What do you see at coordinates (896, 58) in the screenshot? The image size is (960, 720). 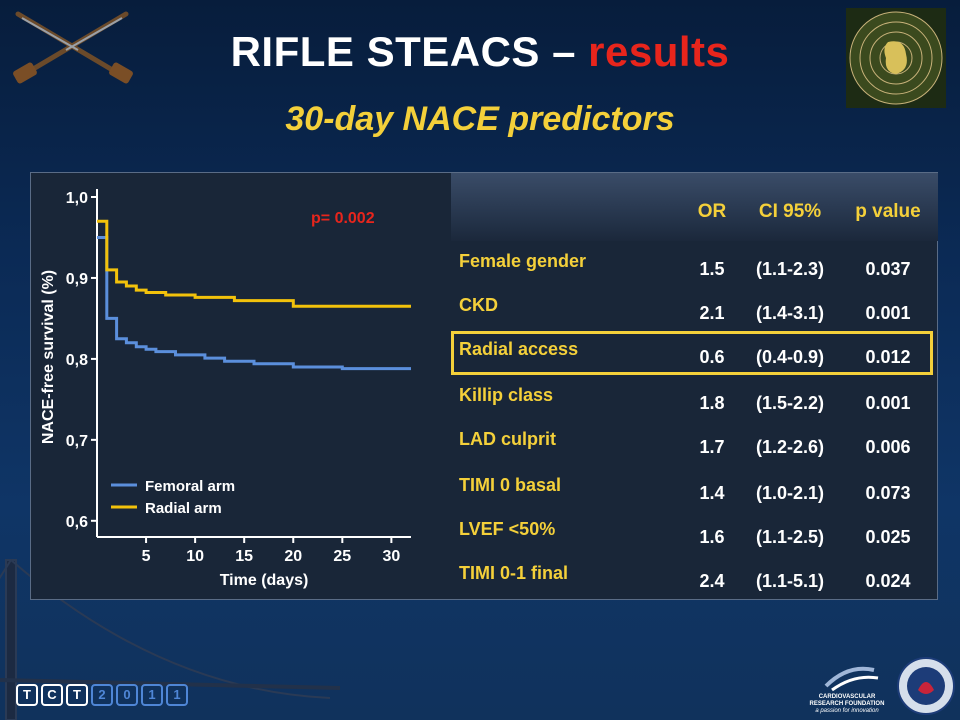 I see `shooting-target-icon` at bounding box center [896, 58].